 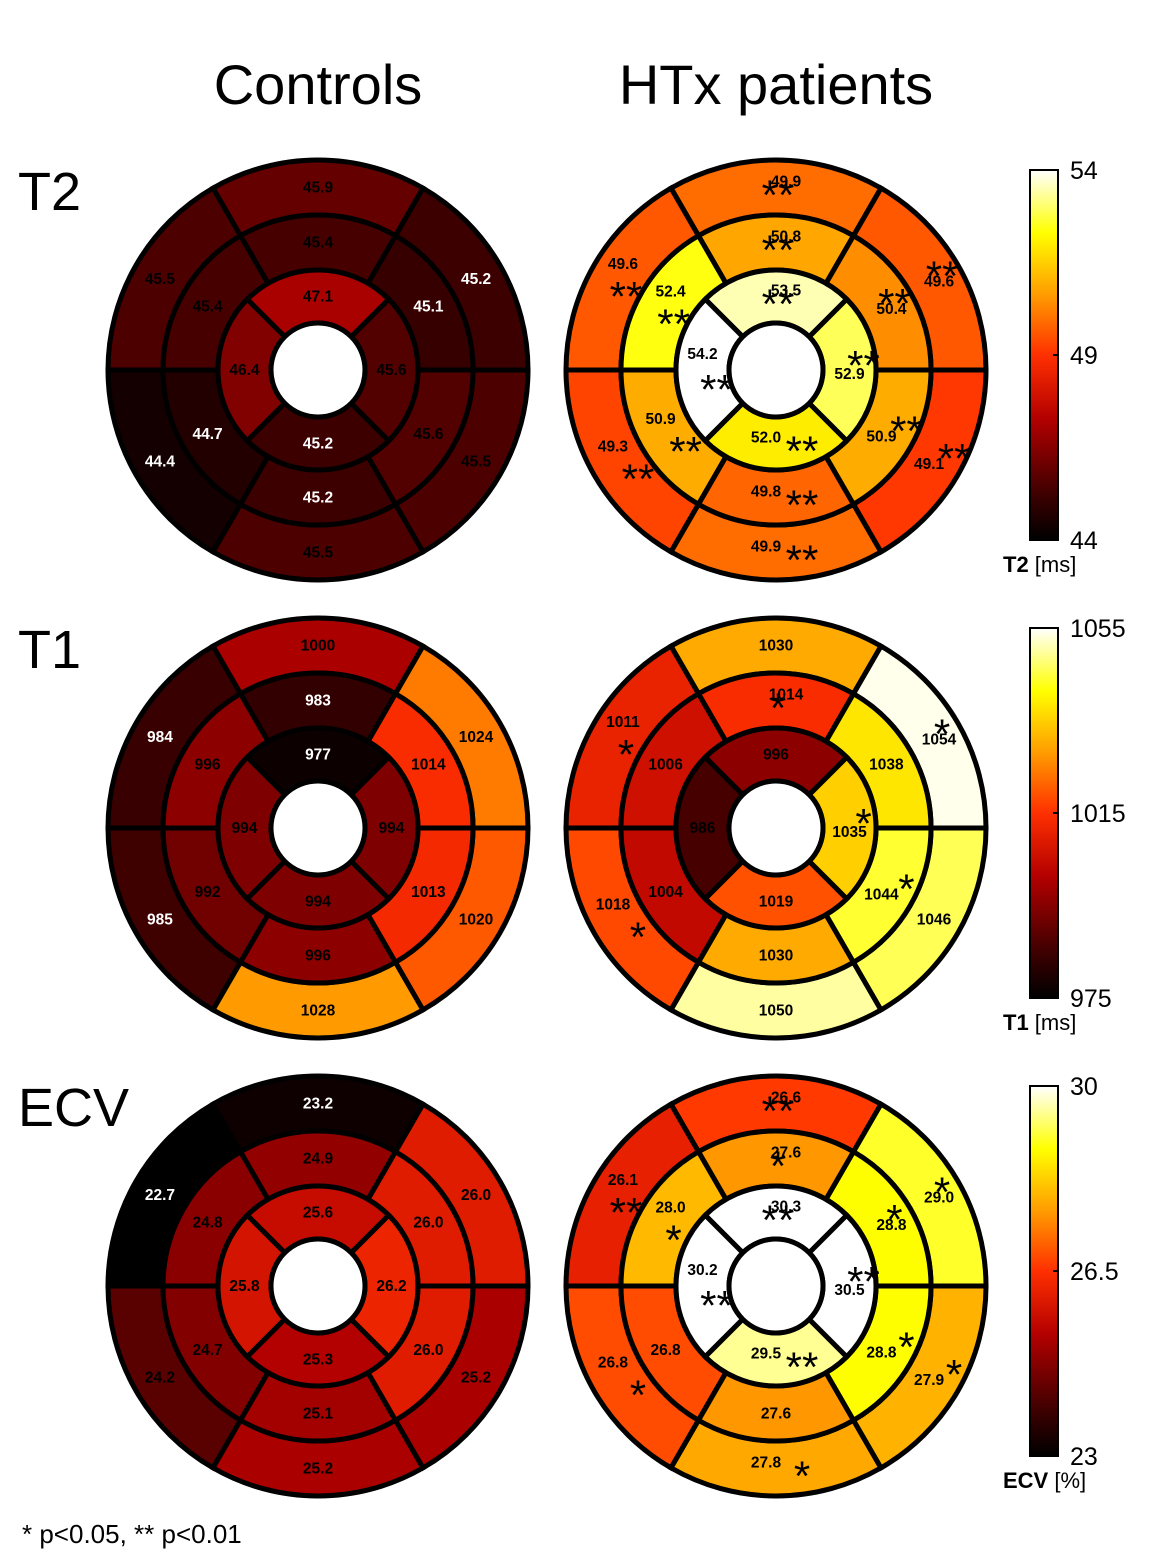 What do you see at coordinates (207, 1350) in the screenshot?
I see `value-controls-ecv-mid-3: 24.7` at bounding box center [207, 1350].